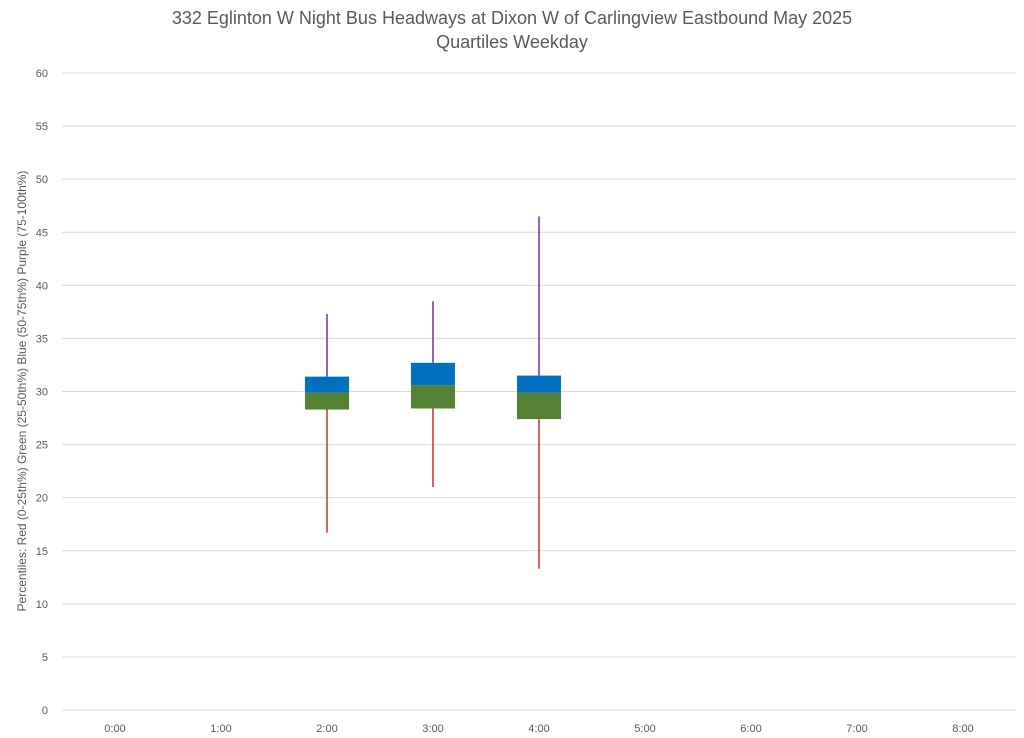 The width and height of the screenshot is (1024, 738). I want to click on y-tick-label: 50, so click(42, 180).